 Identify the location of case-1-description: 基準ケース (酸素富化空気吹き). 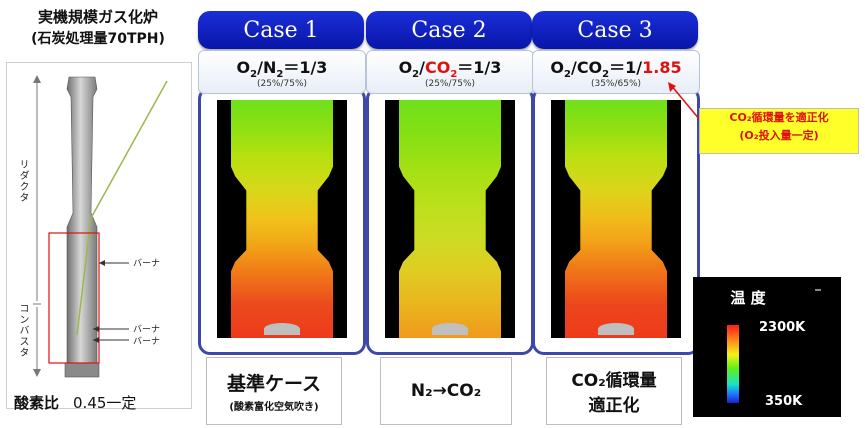
(274, 391).